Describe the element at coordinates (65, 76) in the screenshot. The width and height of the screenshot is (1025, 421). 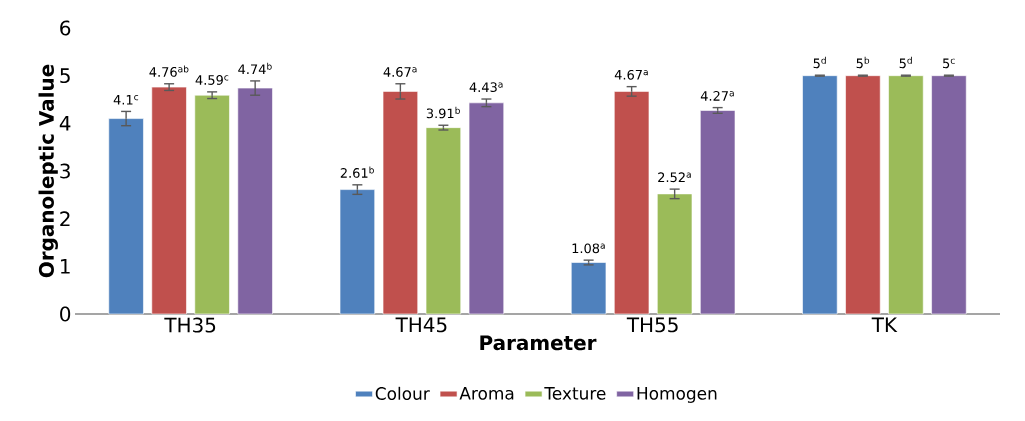
I see `y-tick-label: 5` at that location.